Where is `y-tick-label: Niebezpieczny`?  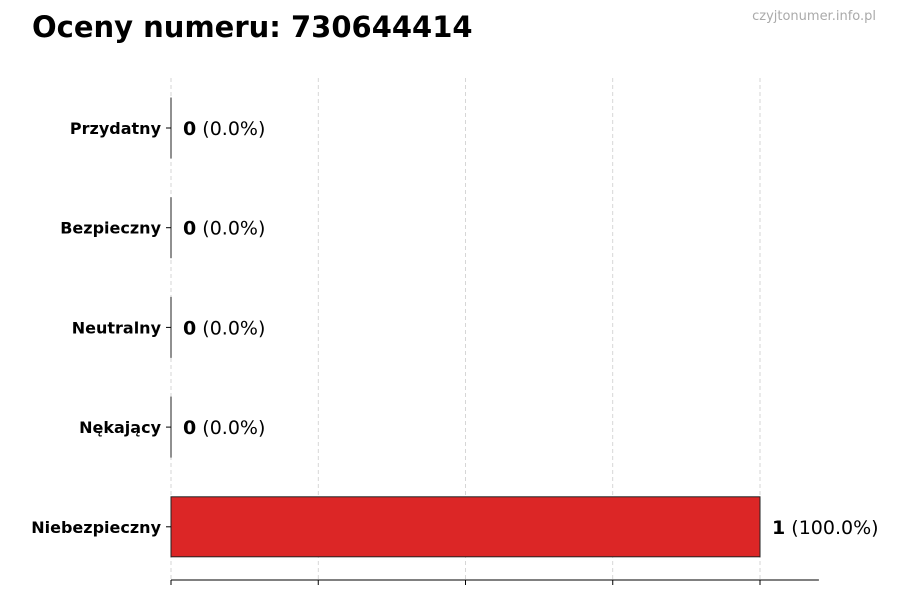 y-tick-label: Niebezpieczny is located at coordinates (96, 527).